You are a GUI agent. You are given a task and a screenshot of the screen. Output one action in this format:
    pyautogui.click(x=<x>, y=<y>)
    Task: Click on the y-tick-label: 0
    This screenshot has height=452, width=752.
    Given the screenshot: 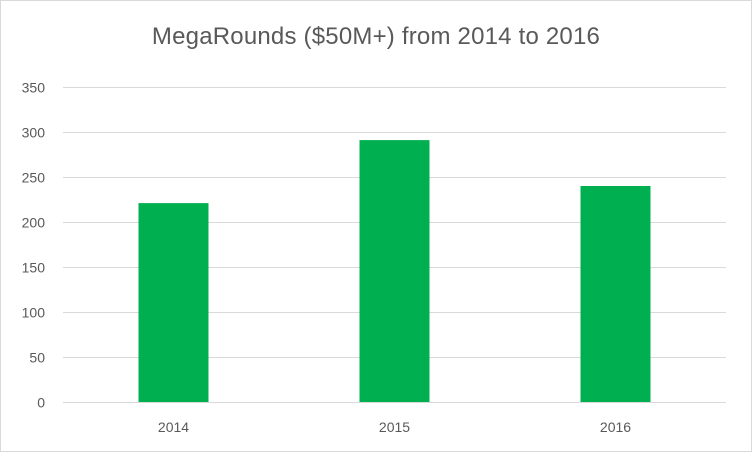 What is the action you would take?
    pyautogui.click(x=41, y=403)
    